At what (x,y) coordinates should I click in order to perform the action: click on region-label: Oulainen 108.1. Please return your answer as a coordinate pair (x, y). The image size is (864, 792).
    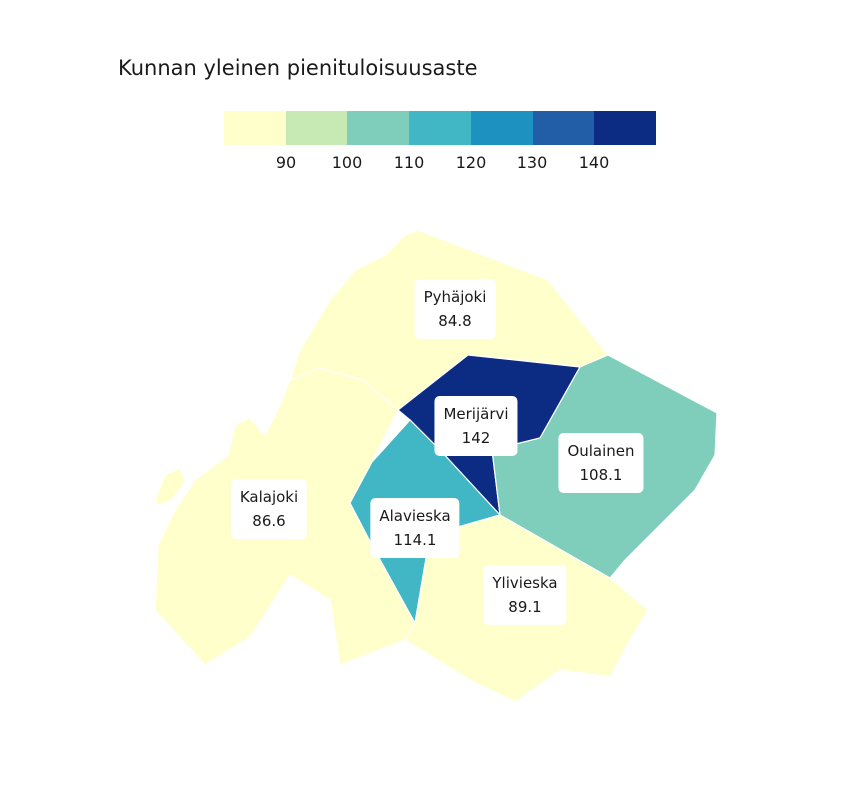
    Looking at the image, I should click on (601, 463).